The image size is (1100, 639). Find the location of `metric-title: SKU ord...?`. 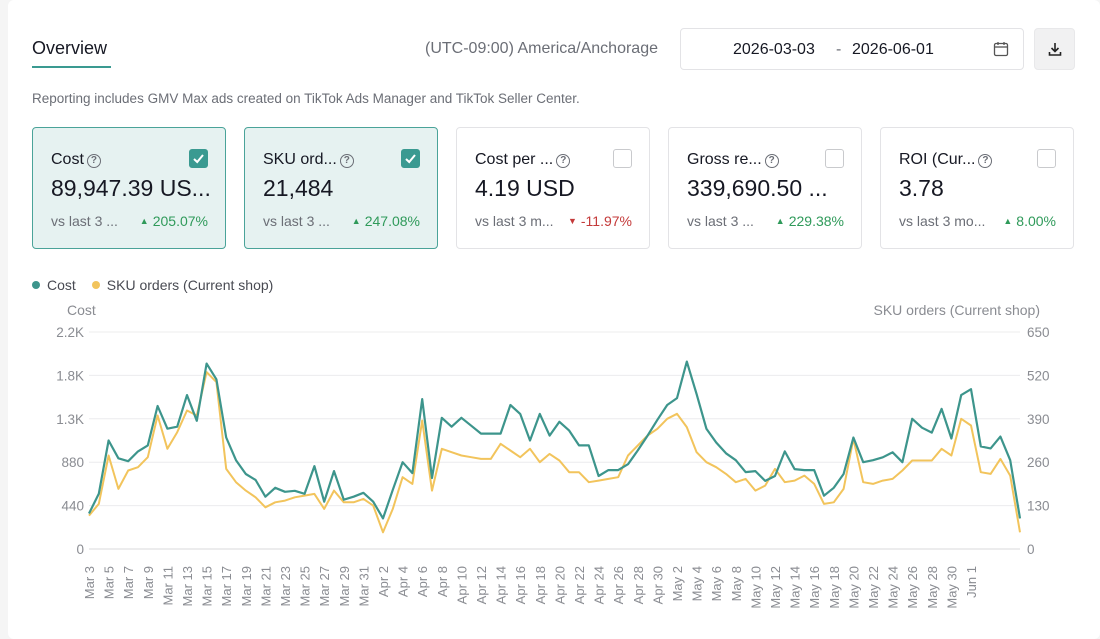

metric-title: SKU ord...? is located at coordinates (308, 160).